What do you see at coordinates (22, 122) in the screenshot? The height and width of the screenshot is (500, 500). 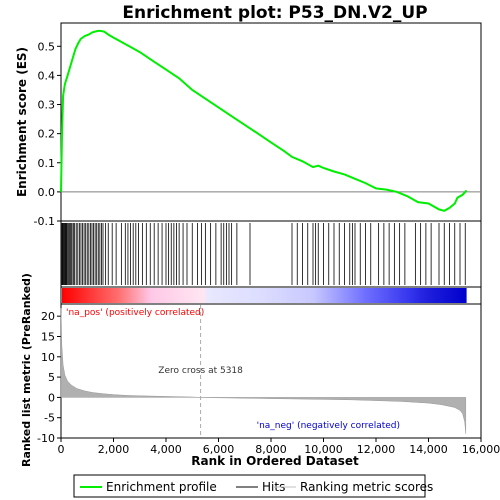 I see `es-y-label: Enrichment score (ES)` at bounding box center [22, 122].